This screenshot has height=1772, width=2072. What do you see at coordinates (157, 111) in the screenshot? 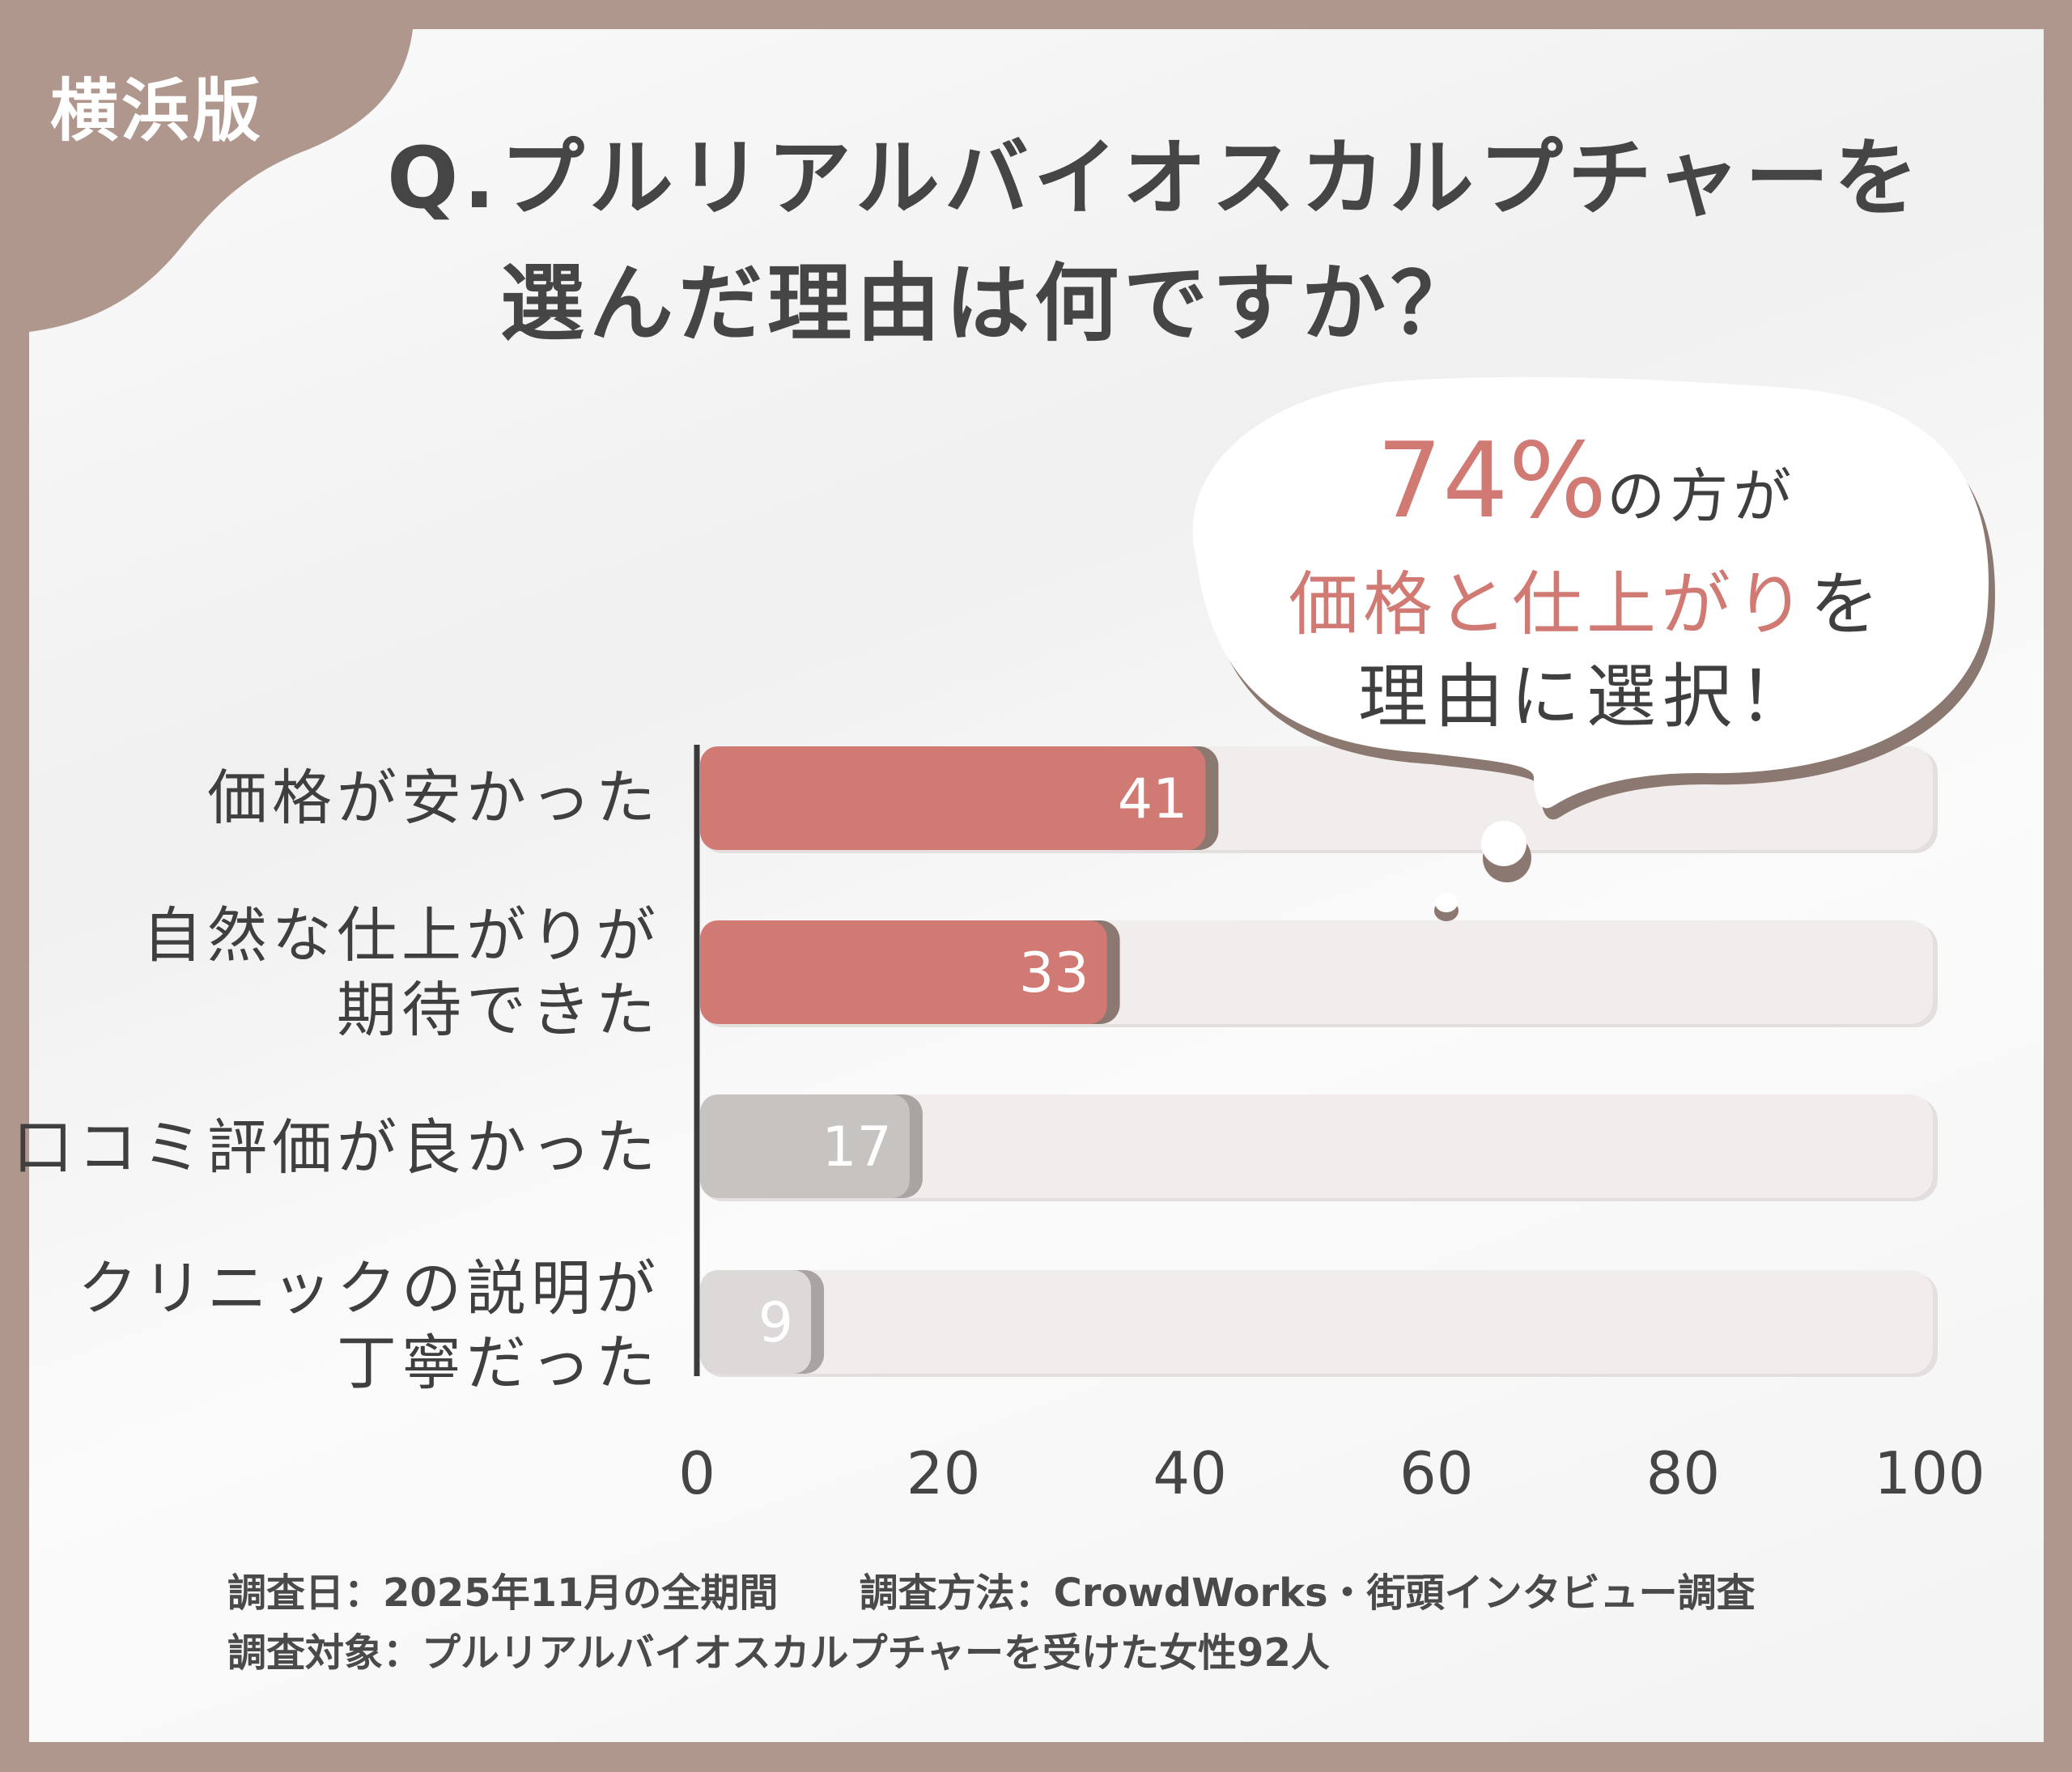
I see `region-tag: 横浜版` at bounding box center [157, 111].